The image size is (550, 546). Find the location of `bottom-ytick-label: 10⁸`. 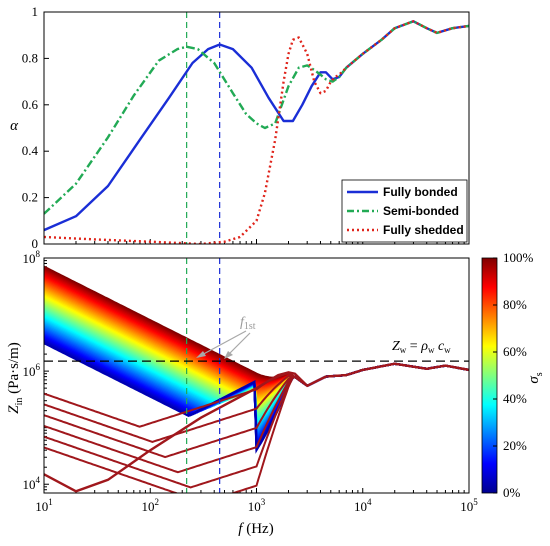

bottom-ytick-label: 10⁸ is located at coordinates (32, 257).